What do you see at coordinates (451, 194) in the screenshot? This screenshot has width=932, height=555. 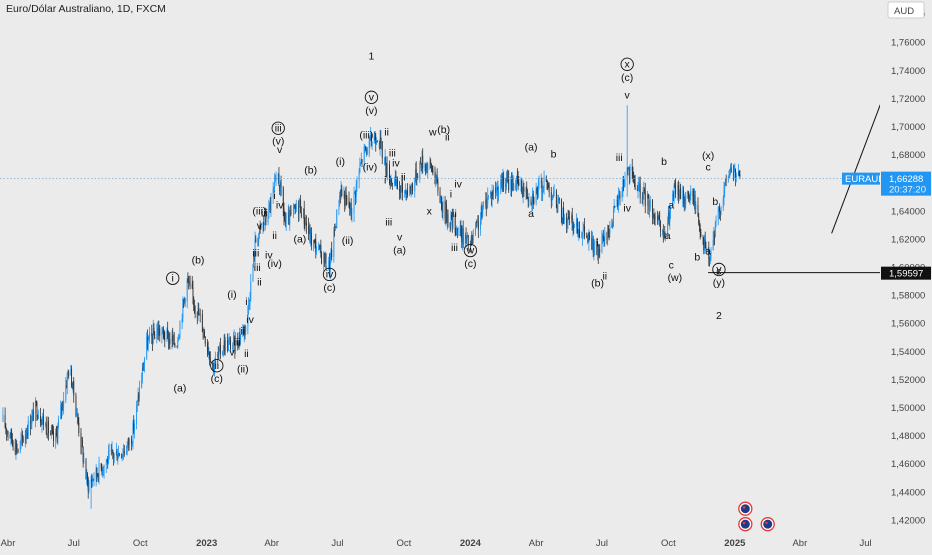 I see `wave-label-text: i` at bounding box center [451, 194].